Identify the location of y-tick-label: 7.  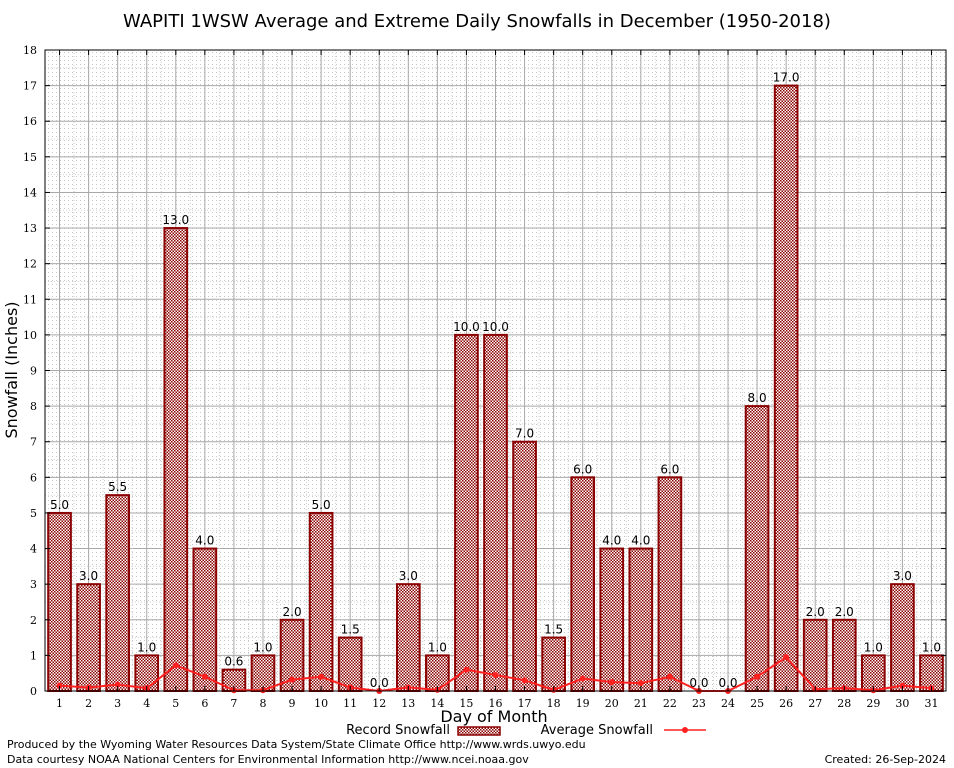
(33, 442).